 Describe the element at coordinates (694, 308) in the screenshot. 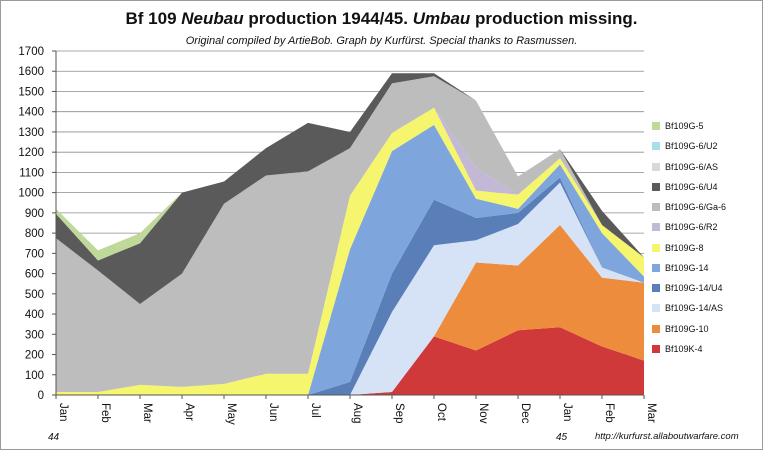

I see `legend-label: Bf109G-14/AS` at that location.